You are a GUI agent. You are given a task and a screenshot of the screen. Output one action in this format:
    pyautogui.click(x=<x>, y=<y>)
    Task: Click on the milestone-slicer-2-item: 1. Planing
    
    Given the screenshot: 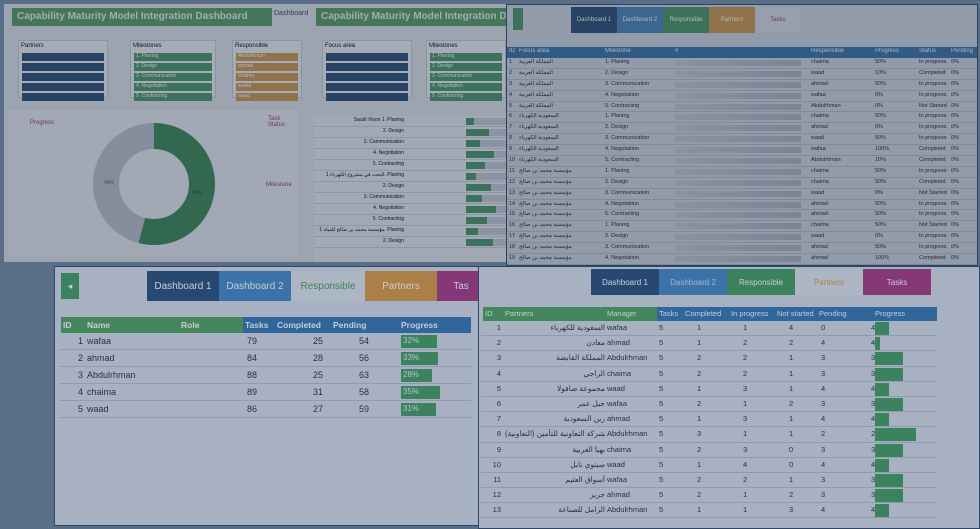 What is the action you would take?
    pyautogui.click(x=466, y=57)
    